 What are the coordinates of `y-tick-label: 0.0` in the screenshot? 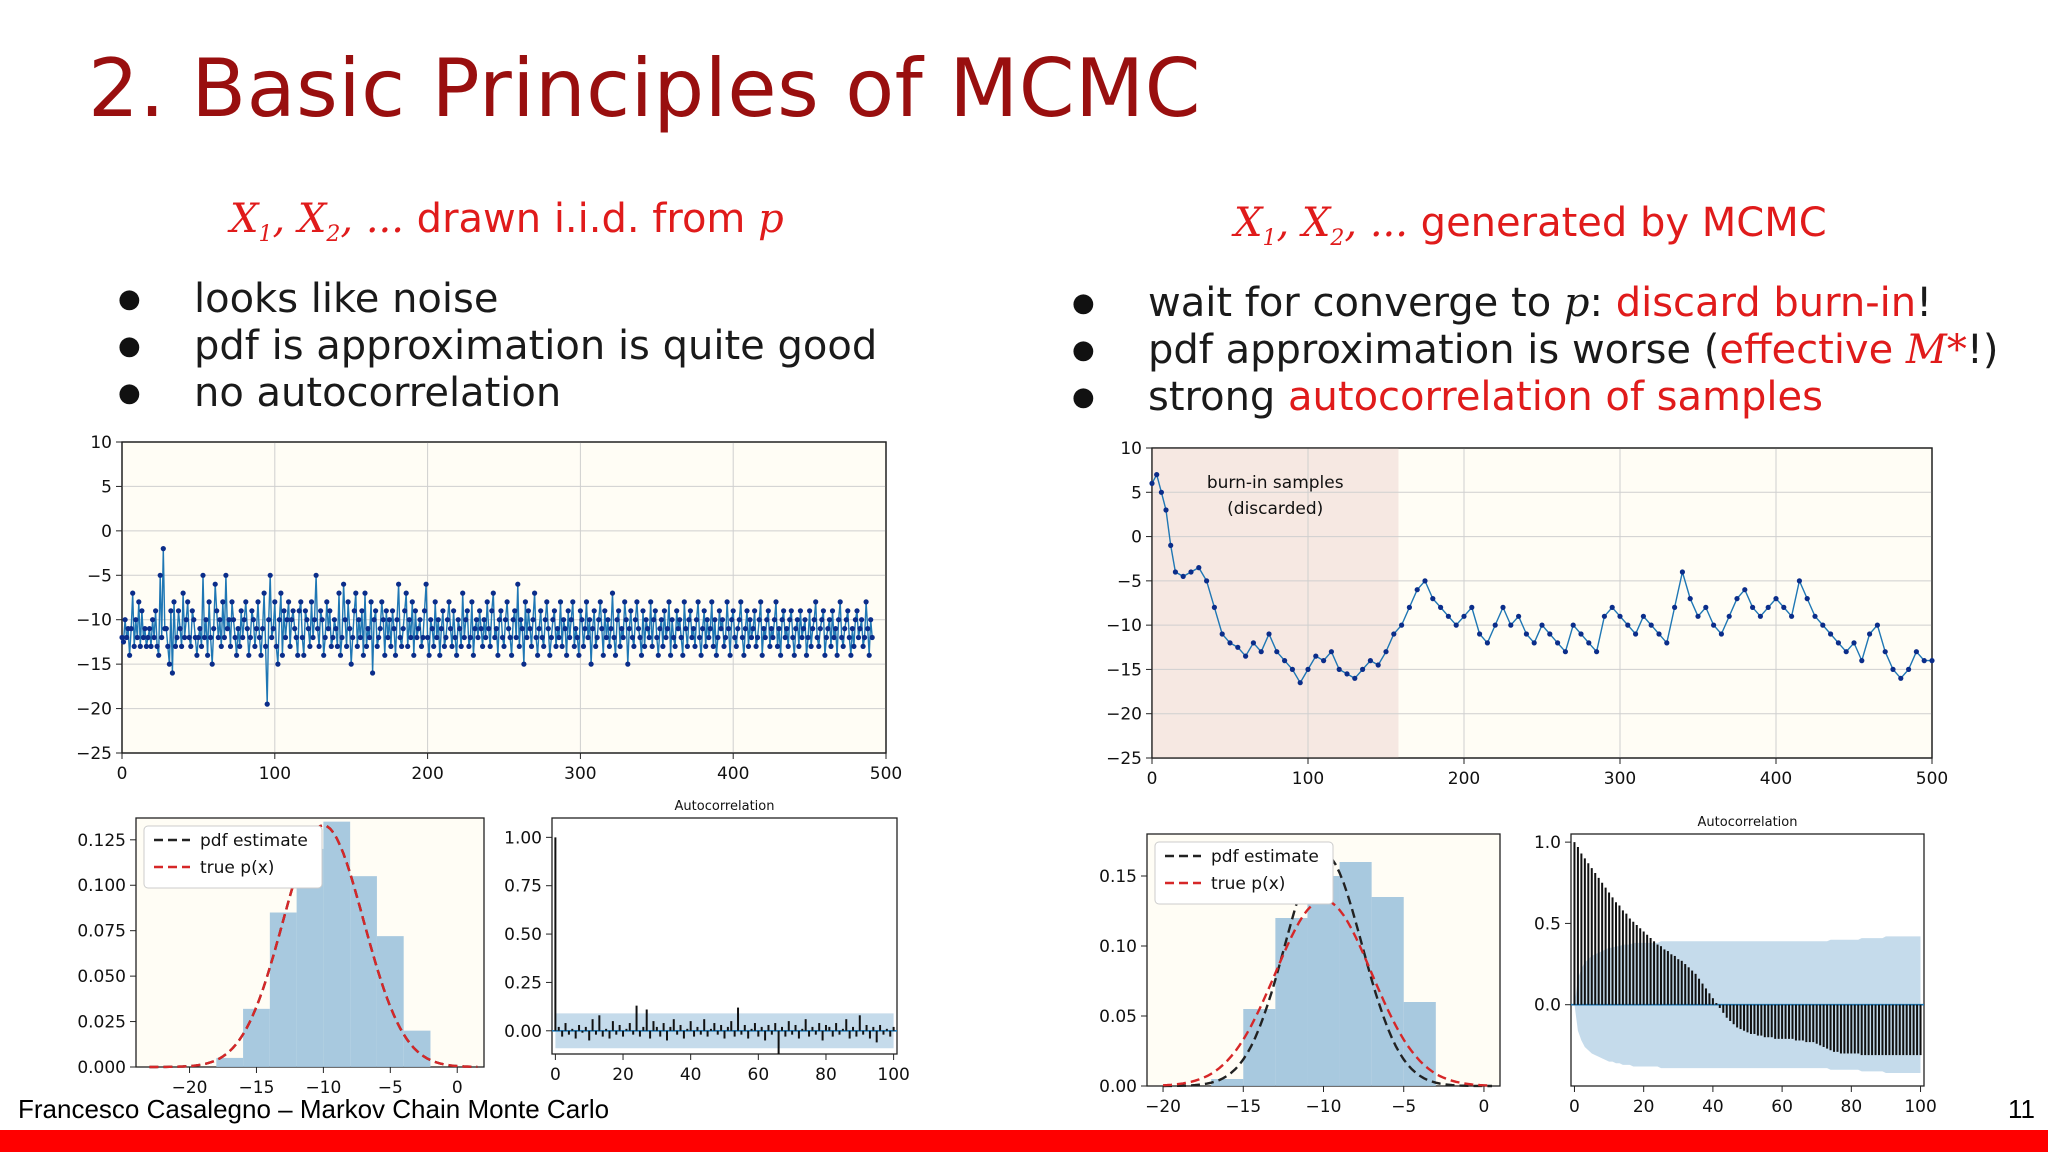 It's located at (1547, 1006).